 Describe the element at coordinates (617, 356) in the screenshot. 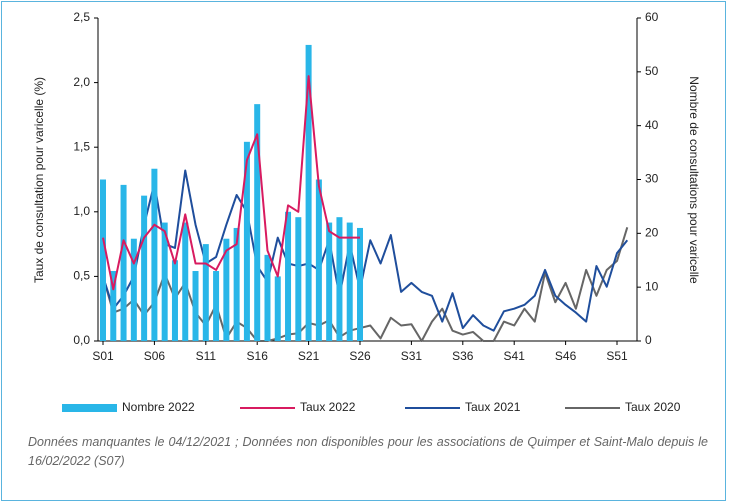

I see `x-tick-label: S51` at that location.